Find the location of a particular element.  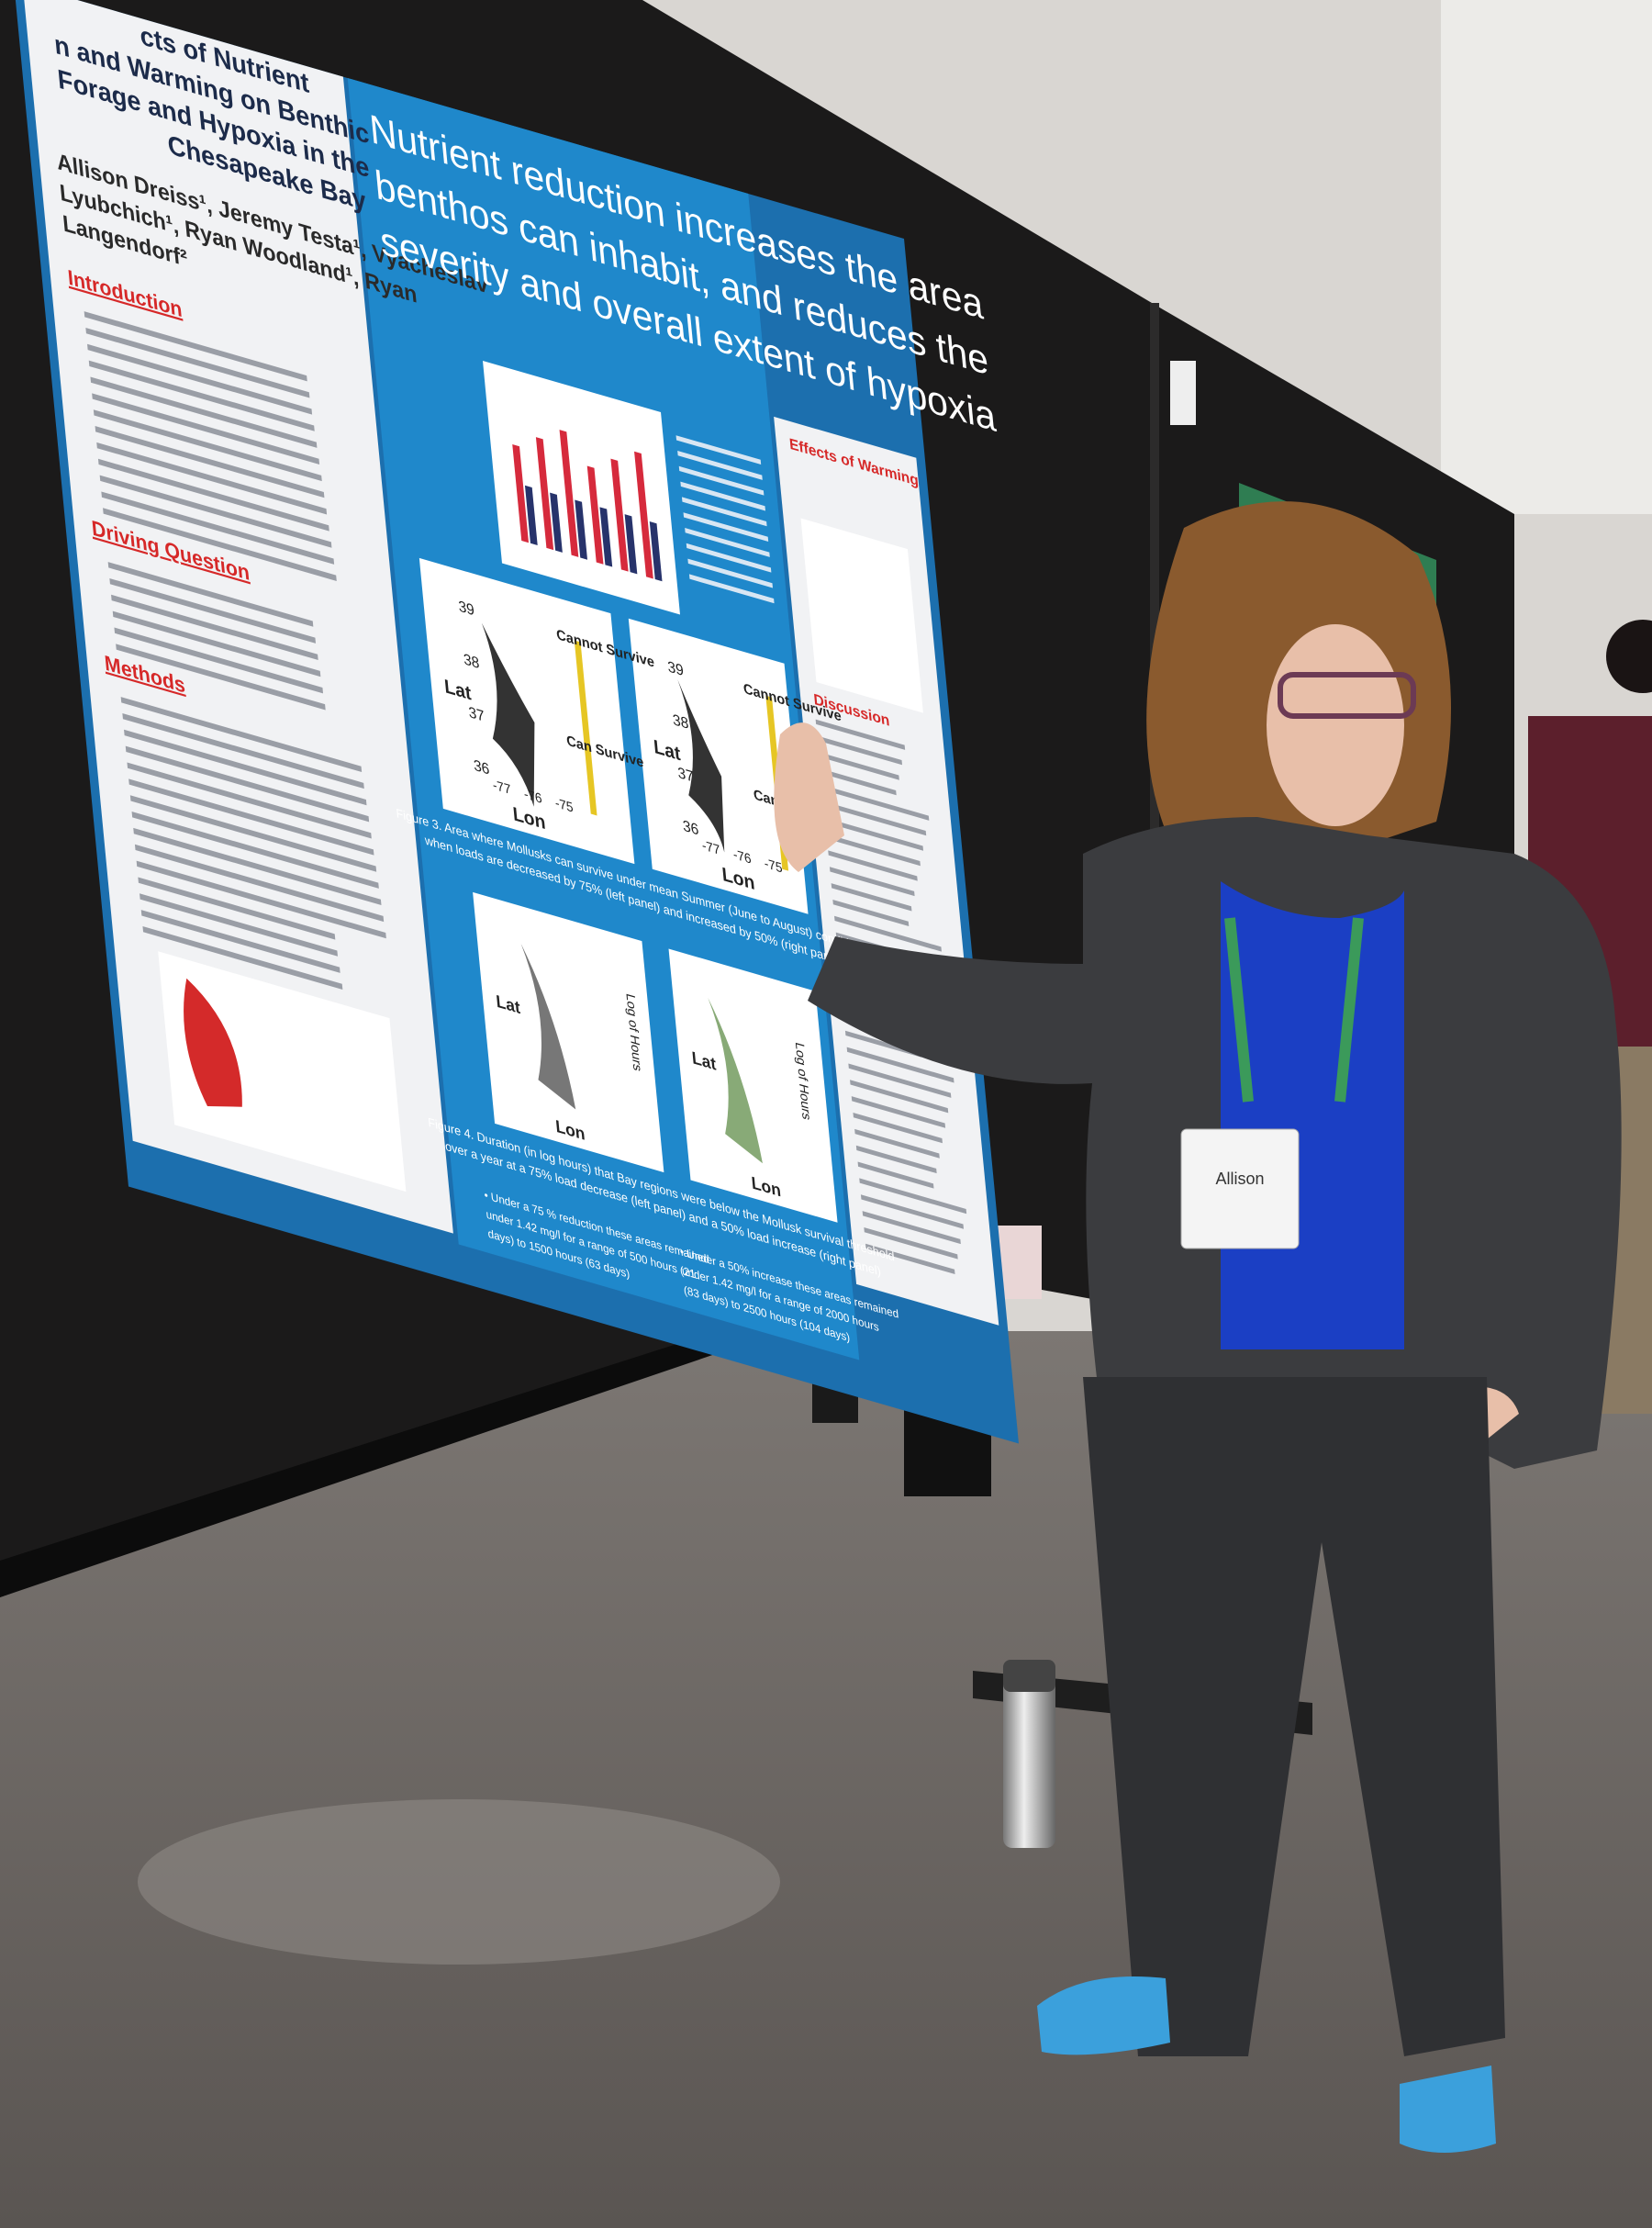

name-badge is located at coordinates (1240, 1188).